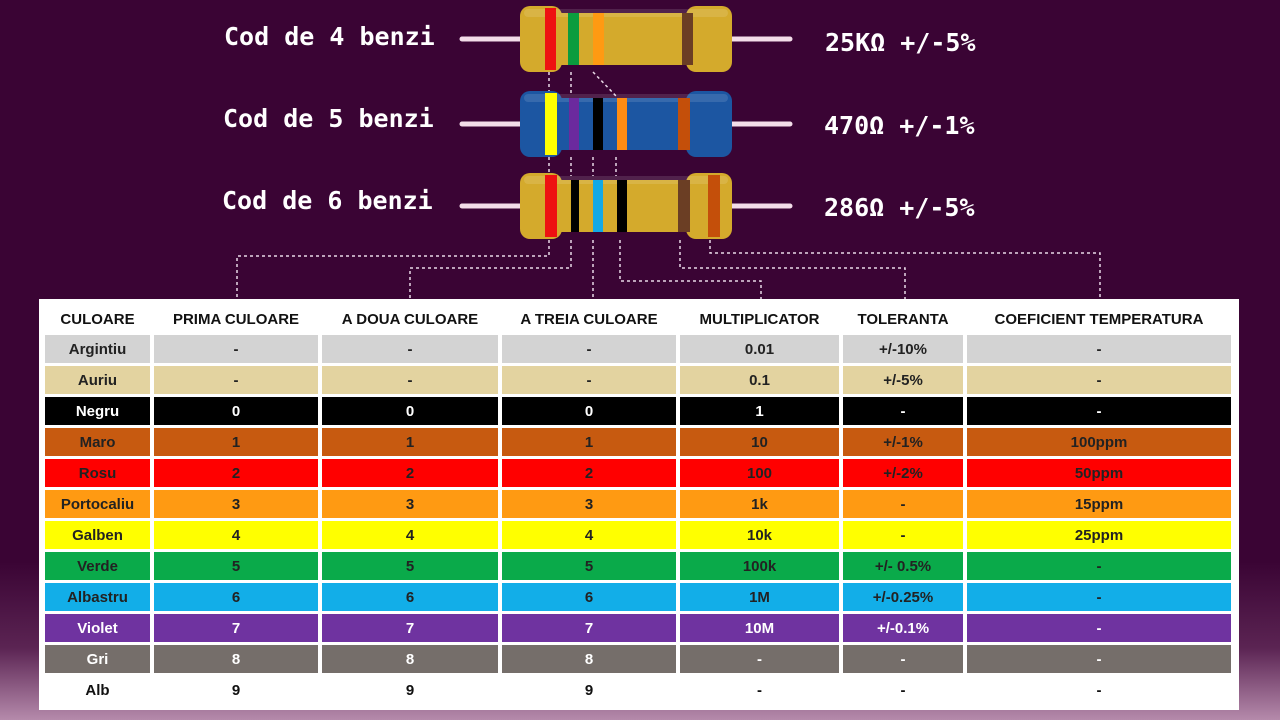 The height and width of the screenshot is (720, 1280). Describe the element at coordinates (410, 628) in the screenshot. I see `second-digit-cell: 7` at that location.